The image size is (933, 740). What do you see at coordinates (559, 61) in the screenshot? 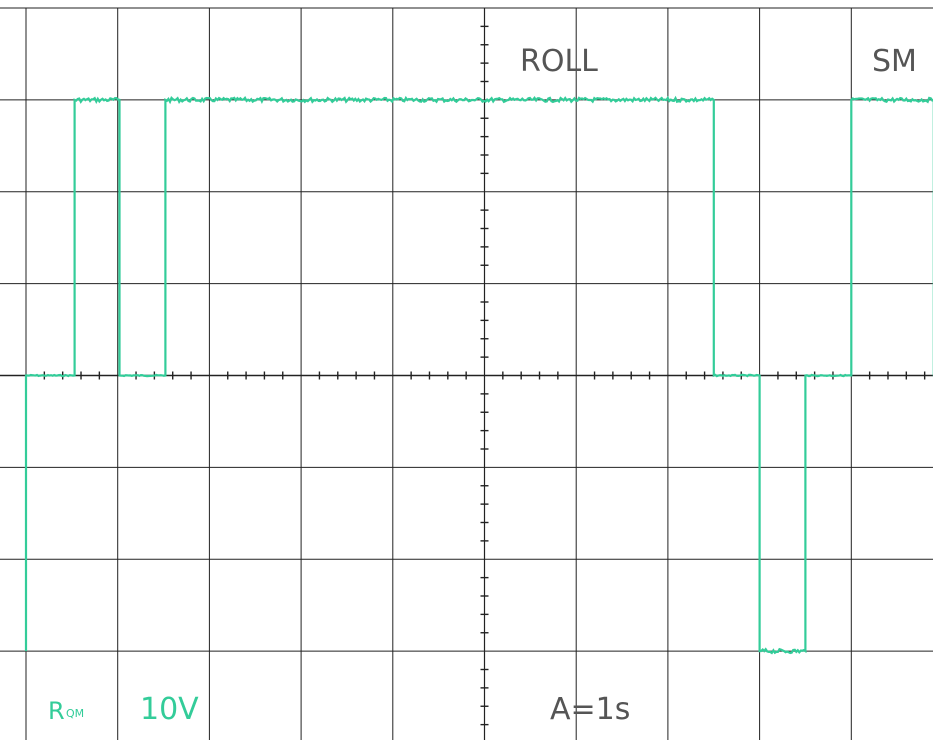
I see `mode-label: ROLL` at bounding box center [559, 61].